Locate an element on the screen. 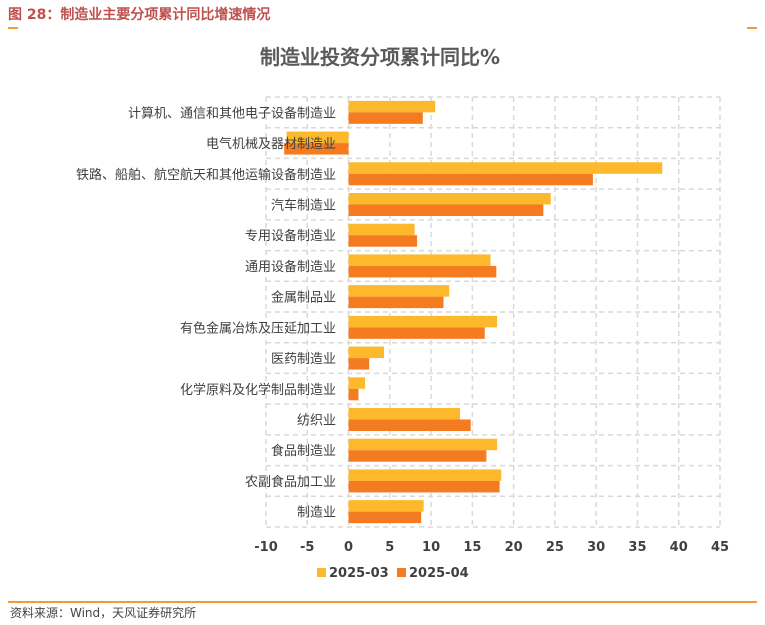  category-label: 制造业 is located at coordinates (316, 513).